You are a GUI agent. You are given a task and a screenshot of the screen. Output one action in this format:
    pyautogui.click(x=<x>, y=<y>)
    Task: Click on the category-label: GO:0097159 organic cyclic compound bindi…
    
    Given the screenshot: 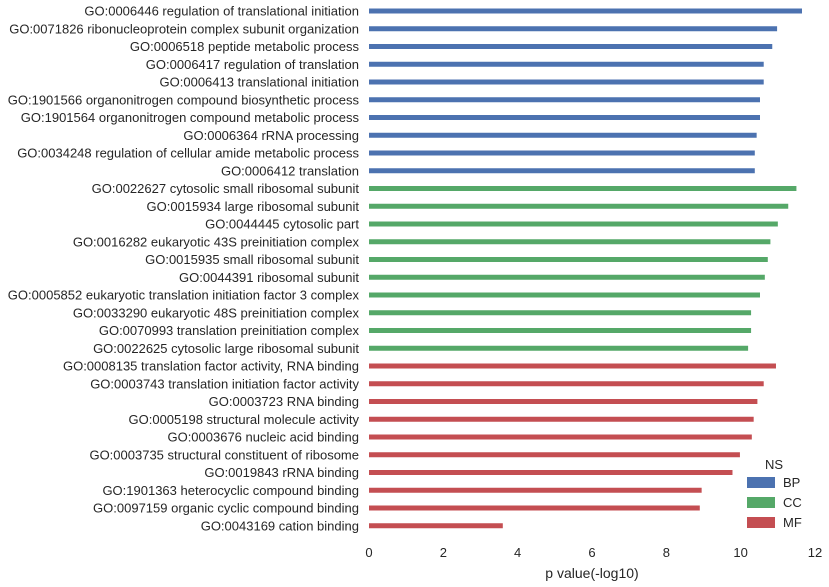 What is the action you would take?
    pyautogui.click(x=226, y=508)
    